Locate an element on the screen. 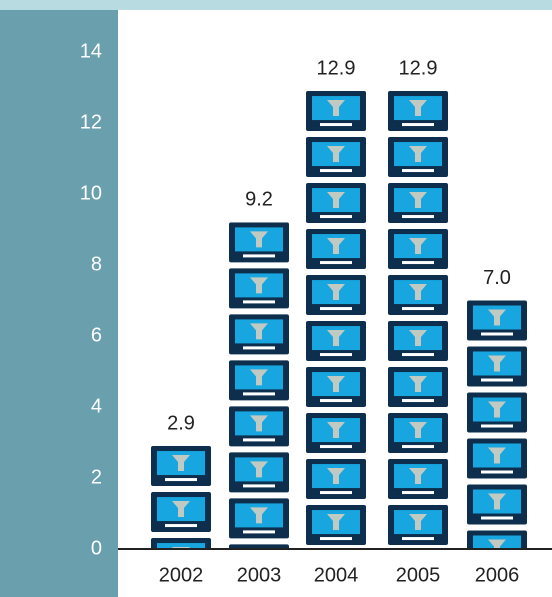 This screenshot has height=597, width=552. x-tick-label: 2003 is located at coordinates (259, 575).